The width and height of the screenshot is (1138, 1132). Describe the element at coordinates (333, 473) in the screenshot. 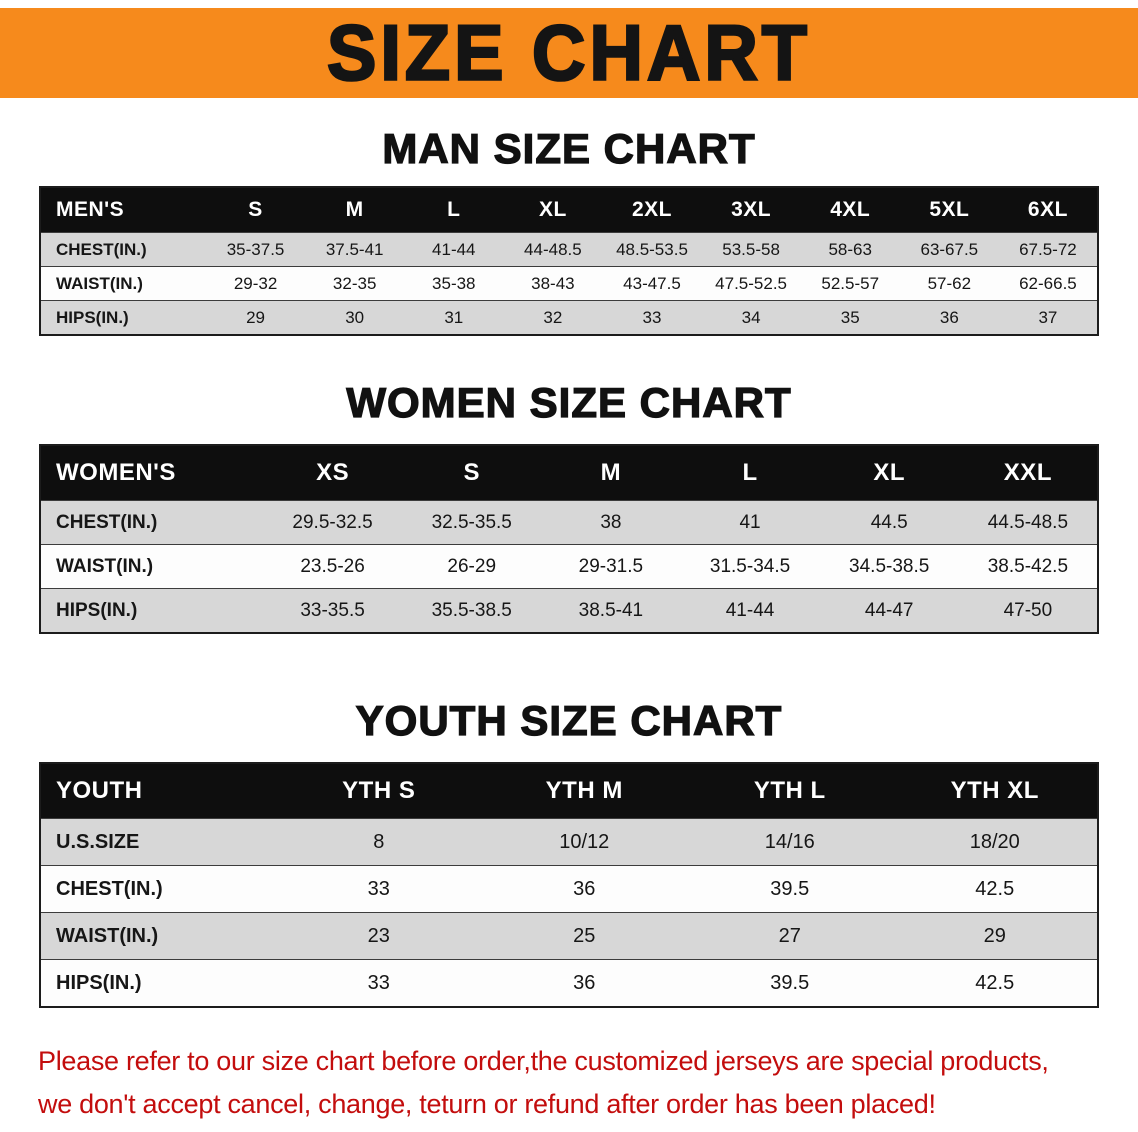

I see `column-header-cell: XS` at that location.